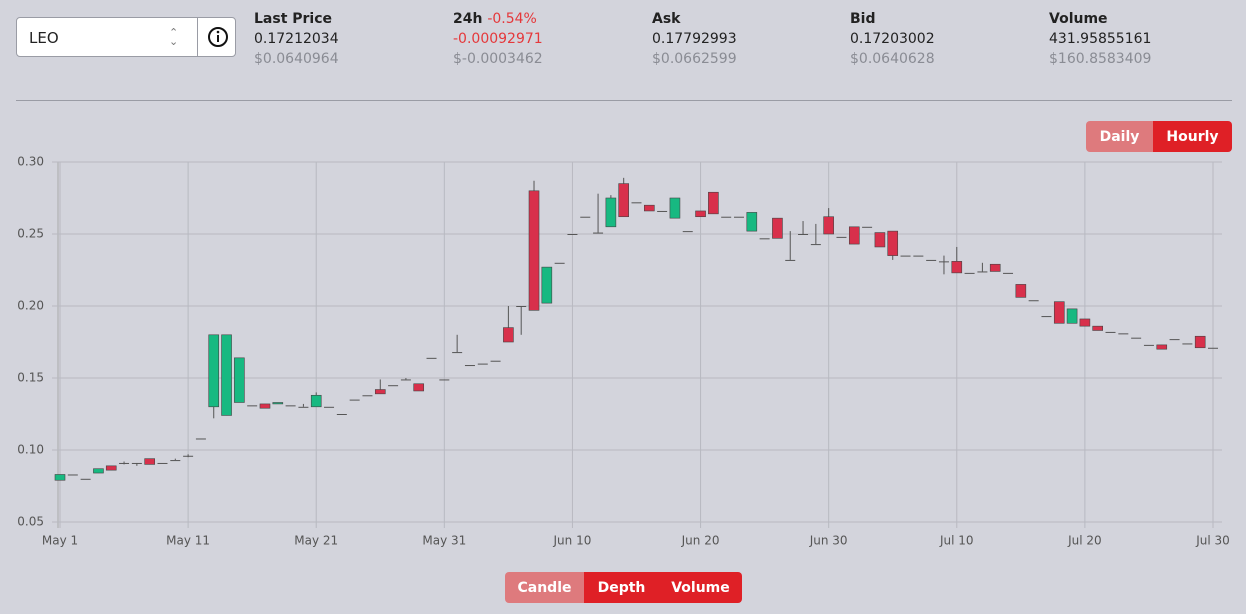 The width and height of the screenshot is (1246, 614). I want to click on stat: Volume 431.95855161 $160.8583409, so click(1100, 39).